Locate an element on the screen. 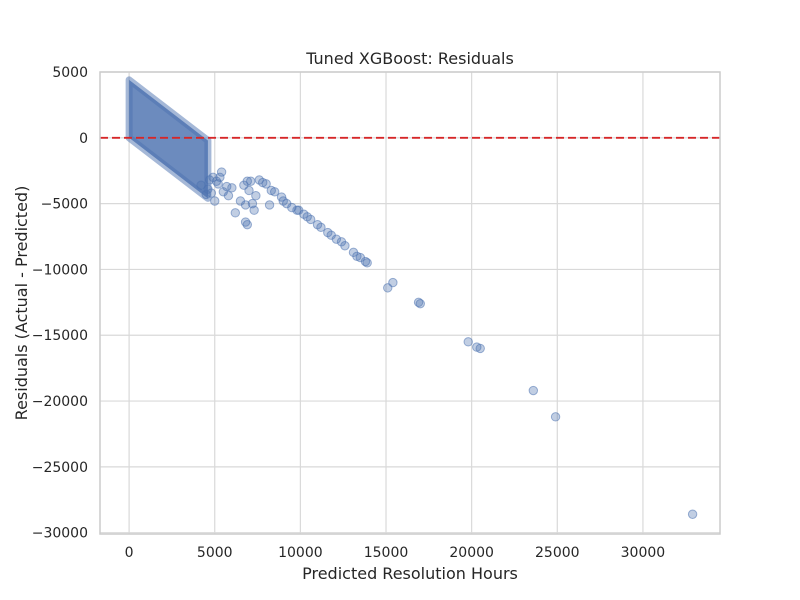  y-tick-label: −30000 is located at coordinates (60, 534).